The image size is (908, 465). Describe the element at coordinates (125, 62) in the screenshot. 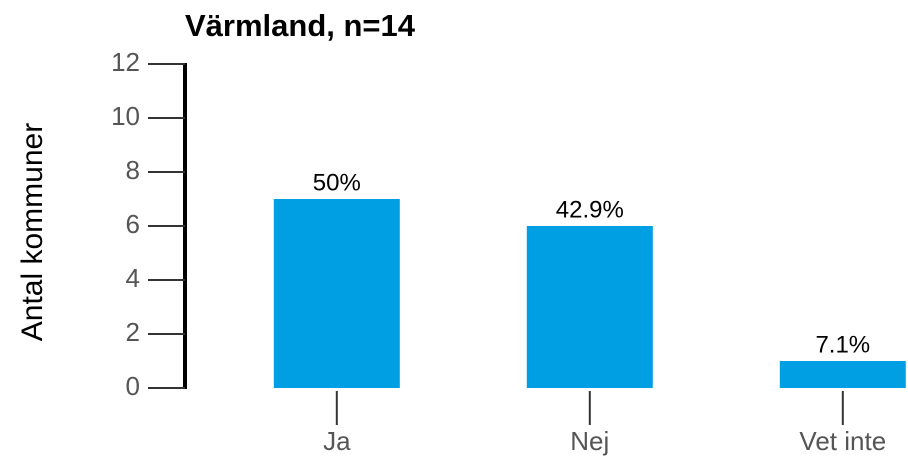

I see `y-tick-label: 12` at that location.